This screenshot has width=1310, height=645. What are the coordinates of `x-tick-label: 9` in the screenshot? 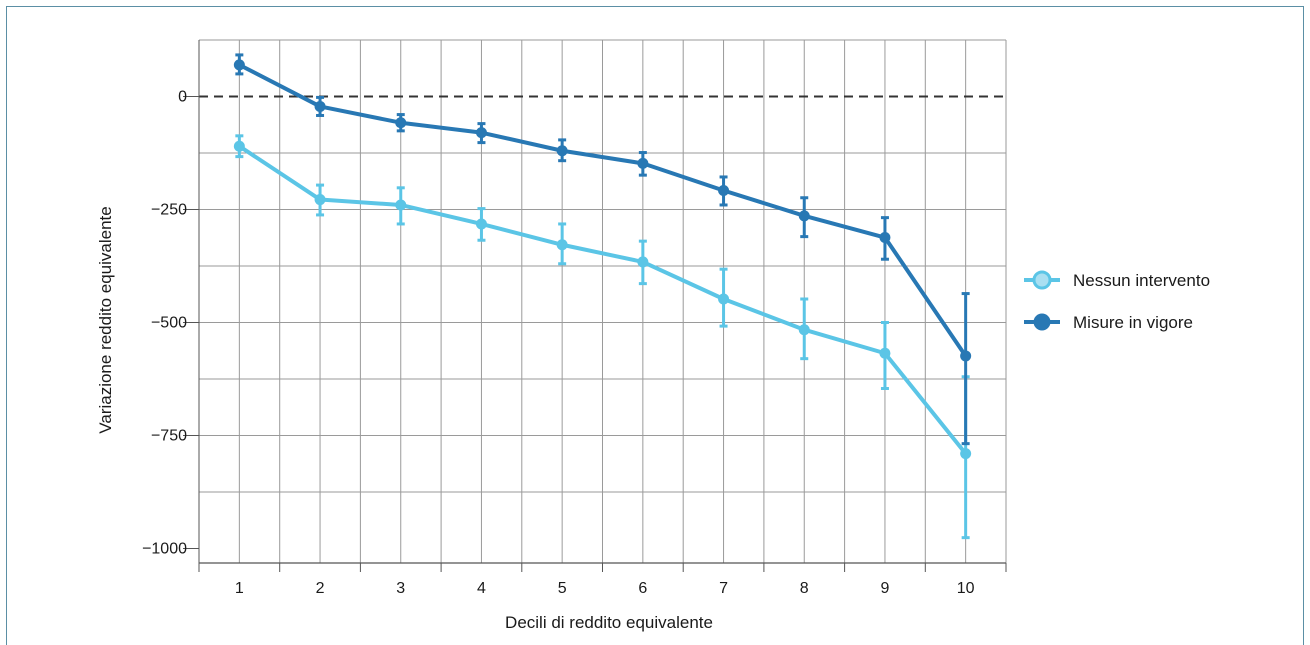 It's located at (884, 588).